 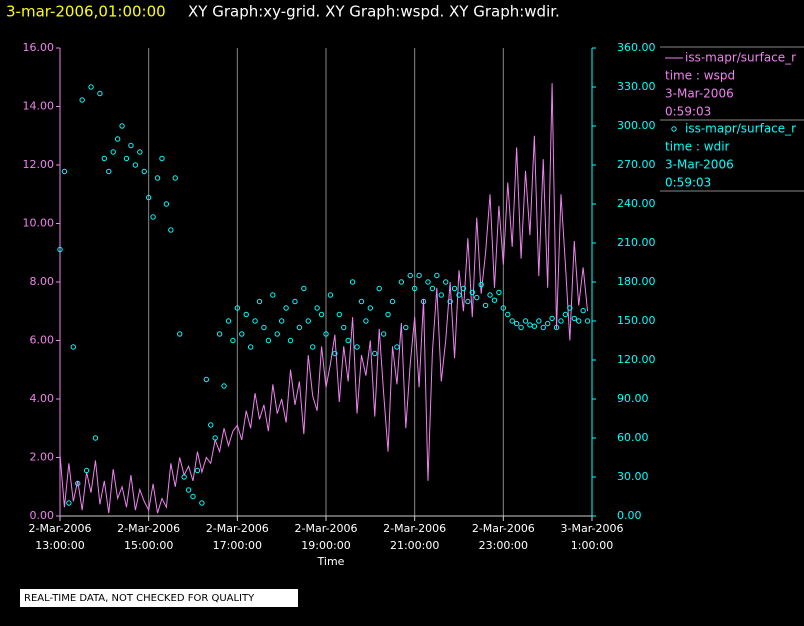 What do you see at coordinates (39, 223) in the screenshot?
I see `y-tick-label: 10.00` at bounding box center [39, 223].